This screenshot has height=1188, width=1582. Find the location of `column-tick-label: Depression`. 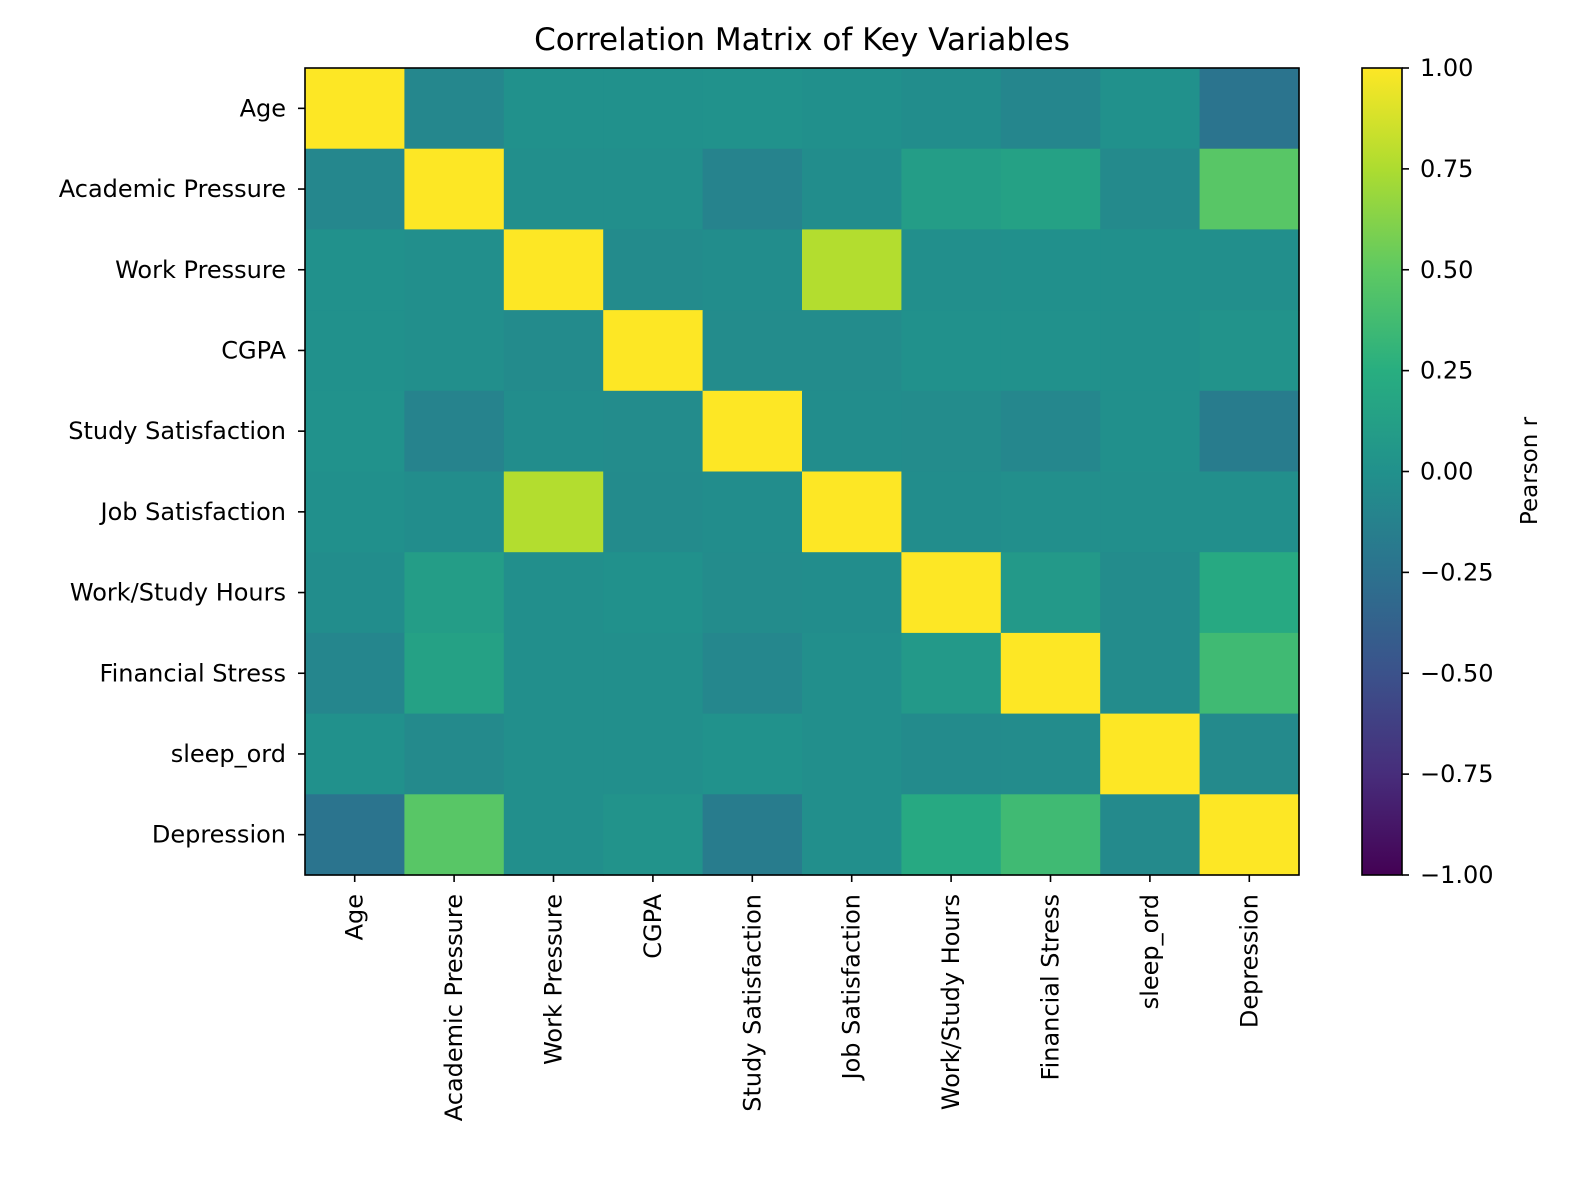

column-tick-label: Depression is located at coordinates (1249, 961).